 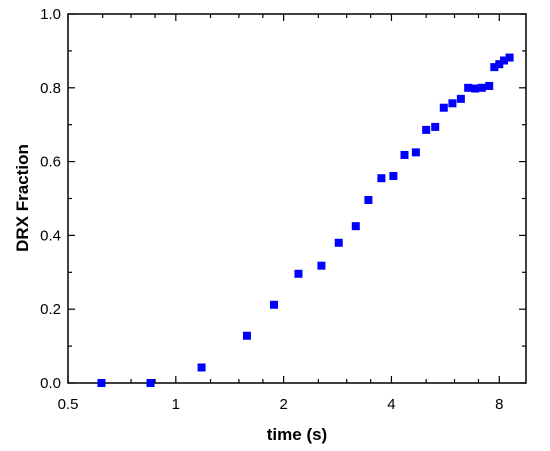 What do you see at coordinates (50, 14) in the screenshot?
I see `y-tick-label: 1.0` at bounding box center [50, 14].